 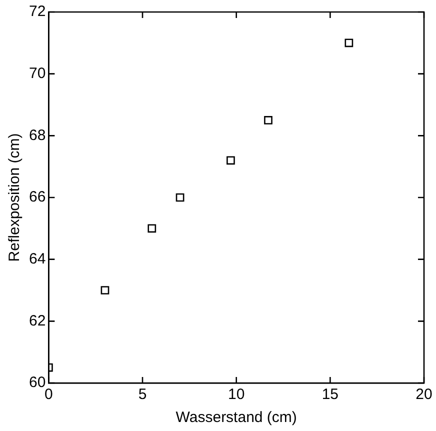 What do you see at coordinates (330, 395) in the screenshot?
I see `x-tick-label: 15` at bounding box center [330, 395].